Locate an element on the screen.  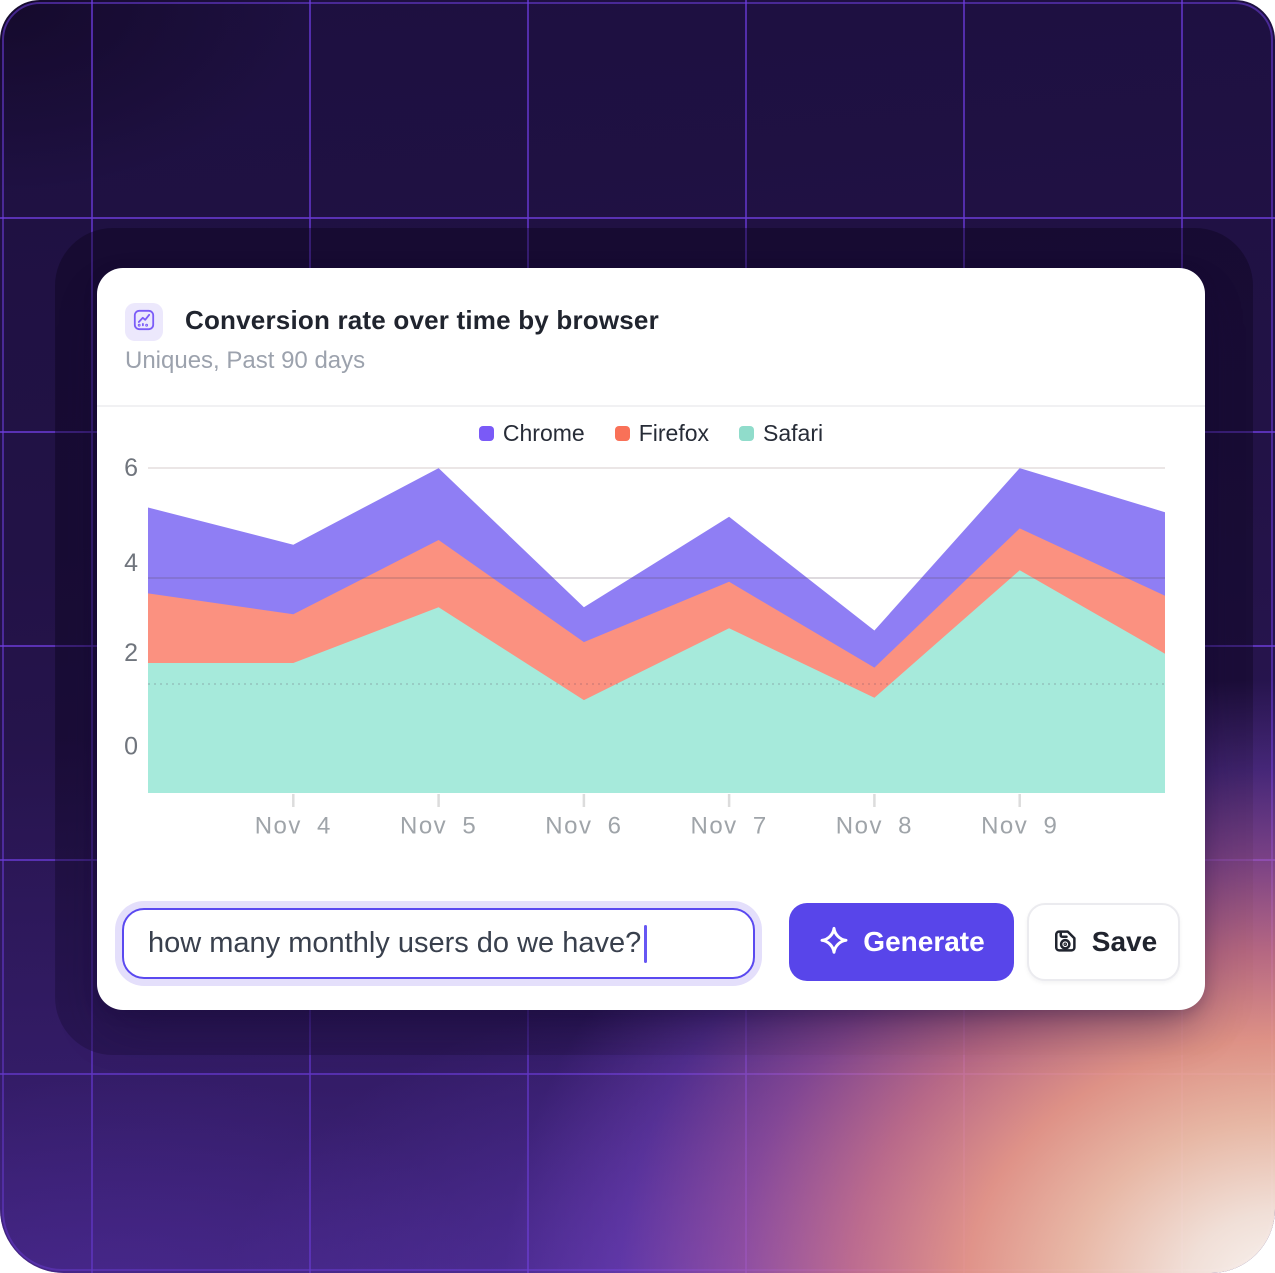
legend-label: Safari is located at coordinates (793, 433).